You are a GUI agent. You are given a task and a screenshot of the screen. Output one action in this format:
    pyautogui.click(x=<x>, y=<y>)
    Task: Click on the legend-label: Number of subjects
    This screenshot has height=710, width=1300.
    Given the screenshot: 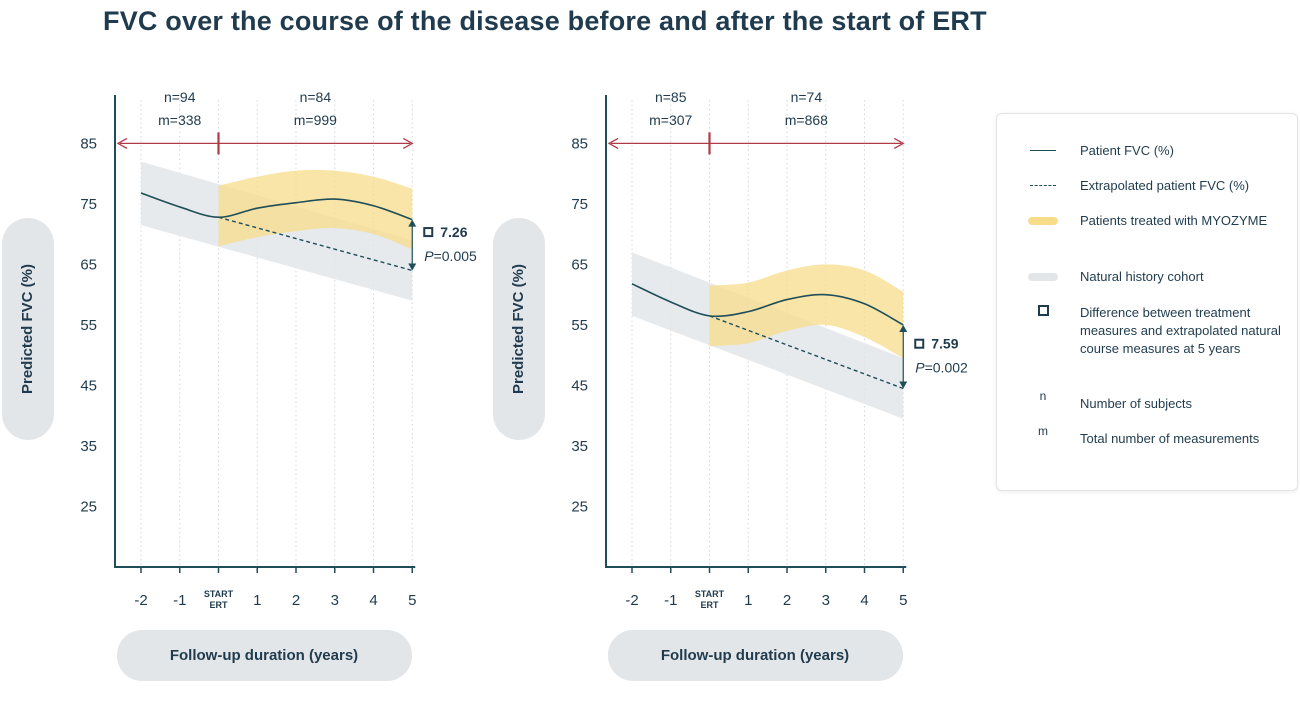 What is the action you would take?
    pyautogui.click(x=1136, y=403)
    